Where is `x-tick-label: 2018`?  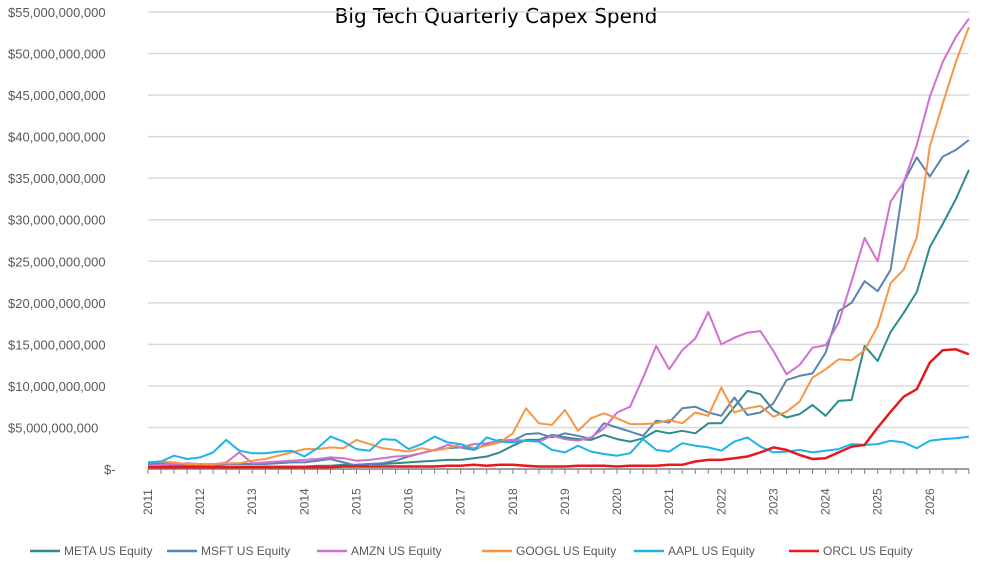
x-tick-label: 2018 is located at coordinates (513, 501).